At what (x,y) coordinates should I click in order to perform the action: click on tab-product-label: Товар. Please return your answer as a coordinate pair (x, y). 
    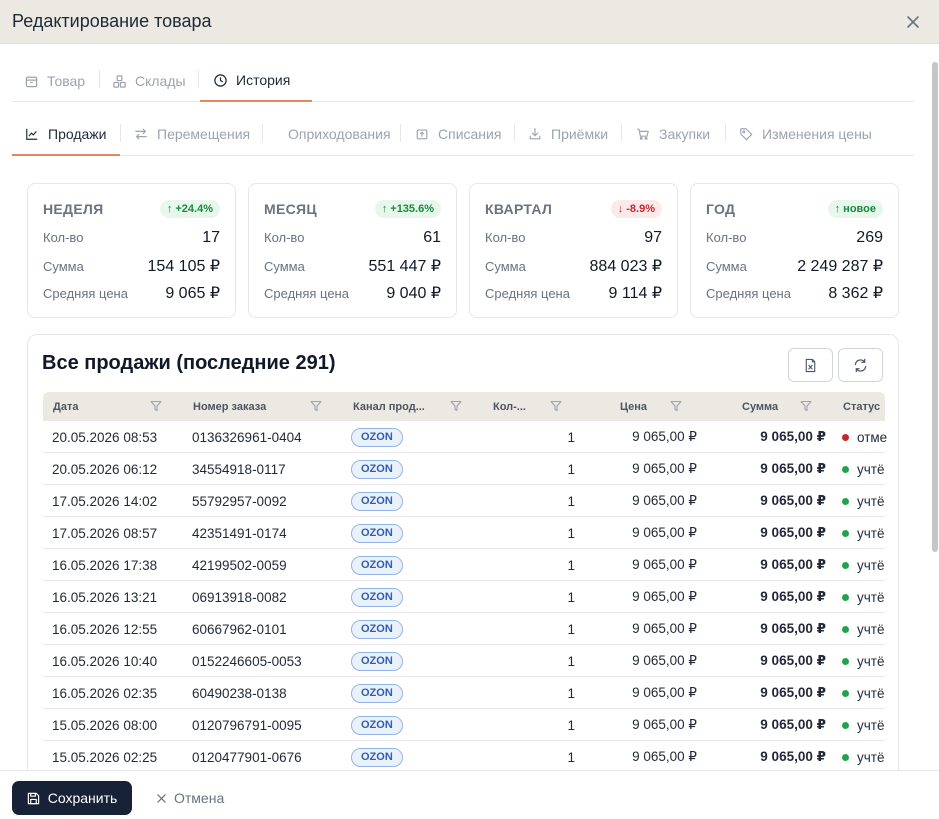
    Looking at the image, I should click on (66, 81).